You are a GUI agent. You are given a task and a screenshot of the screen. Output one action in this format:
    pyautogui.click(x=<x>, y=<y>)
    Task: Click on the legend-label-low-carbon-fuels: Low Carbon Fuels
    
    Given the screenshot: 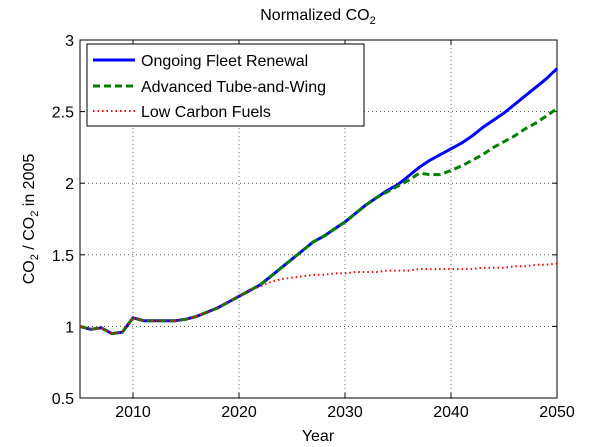 What is the action you would take?
    pyautogui.click(x=206, y=112)
    